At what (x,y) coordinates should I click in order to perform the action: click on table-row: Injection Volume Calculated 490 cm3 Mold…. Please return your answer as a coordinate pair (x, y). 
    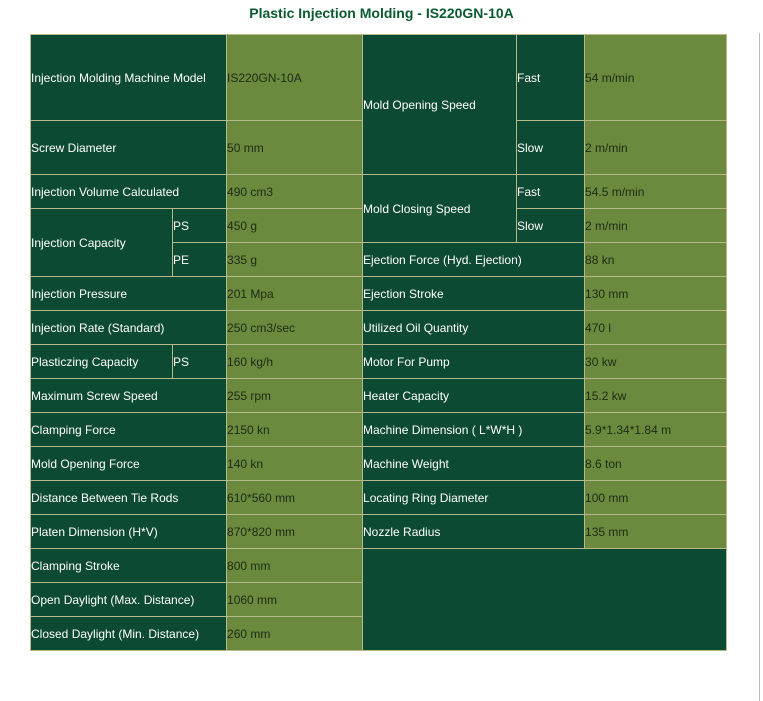
    Looking at the image, I should click on (378, 208).